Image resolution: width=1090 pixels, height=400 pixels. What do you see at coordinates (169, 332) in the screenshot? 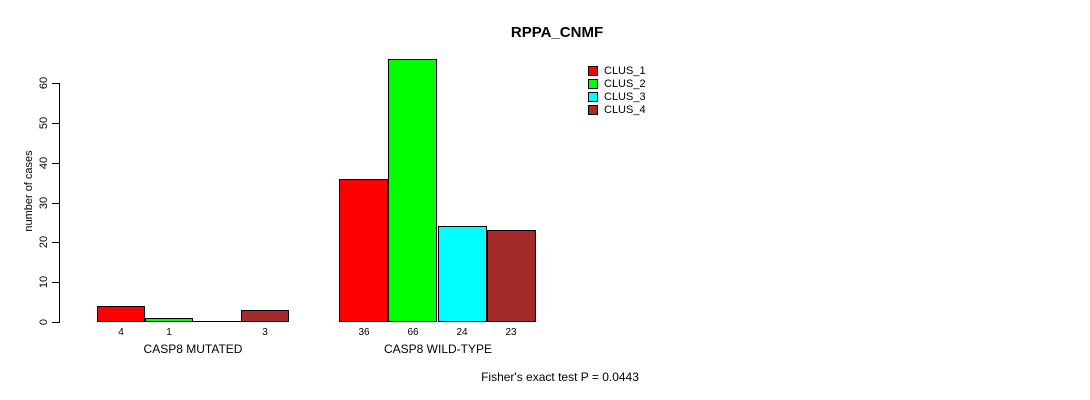
I see `bar-value-label: 1` at bounding box center [169, 332].